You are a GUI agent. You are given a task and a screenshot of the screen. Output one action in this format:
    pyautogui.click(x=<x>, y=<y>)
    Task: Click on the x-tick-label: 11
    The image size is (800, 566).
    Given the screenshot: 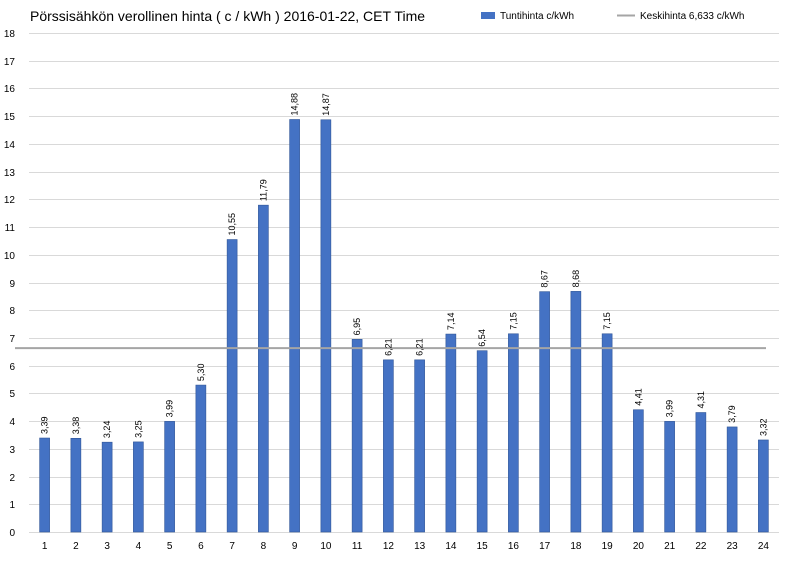 What is the action you would take?
    pyautogui.click(x=357, y=546)
    